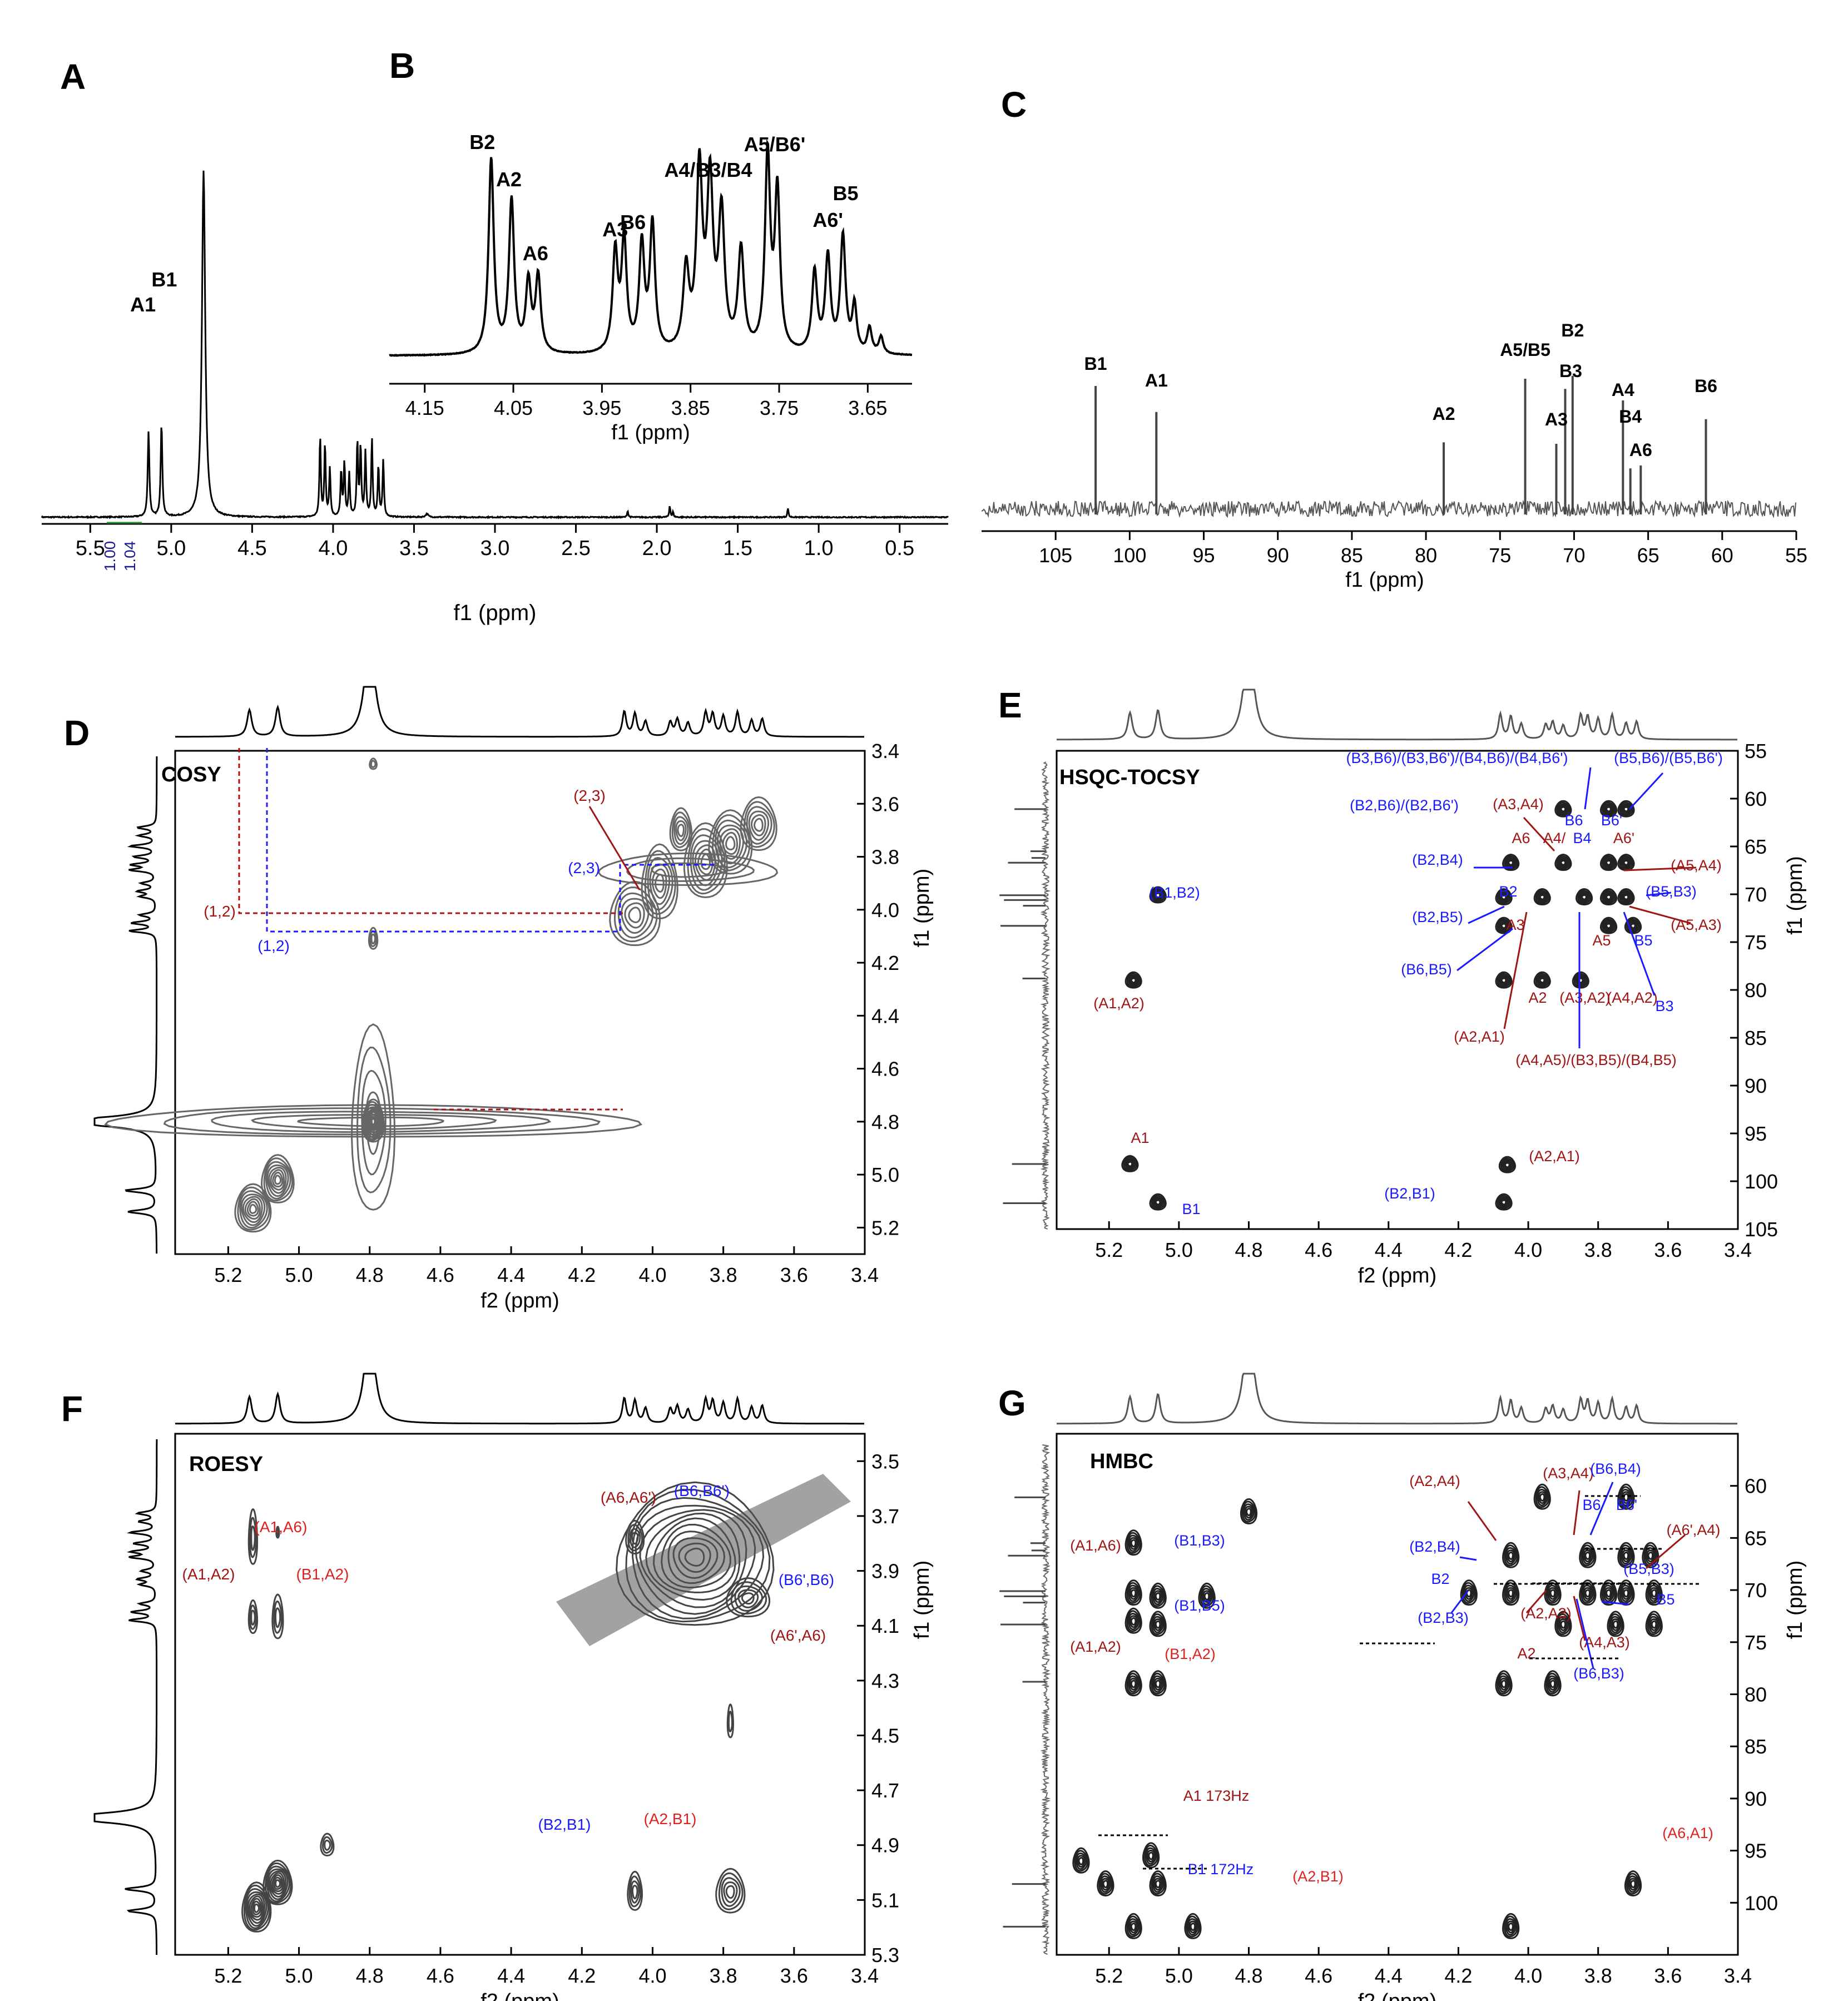  What do you see at coordinates (1045, 996) in the screenshot?
I see `f1-projection` at bounding box center [1045, 996].